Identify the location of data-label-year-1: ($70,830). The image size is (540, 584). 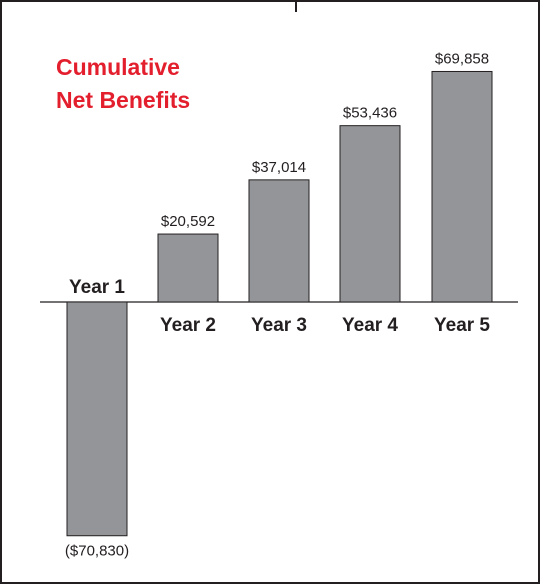
(97, 551).